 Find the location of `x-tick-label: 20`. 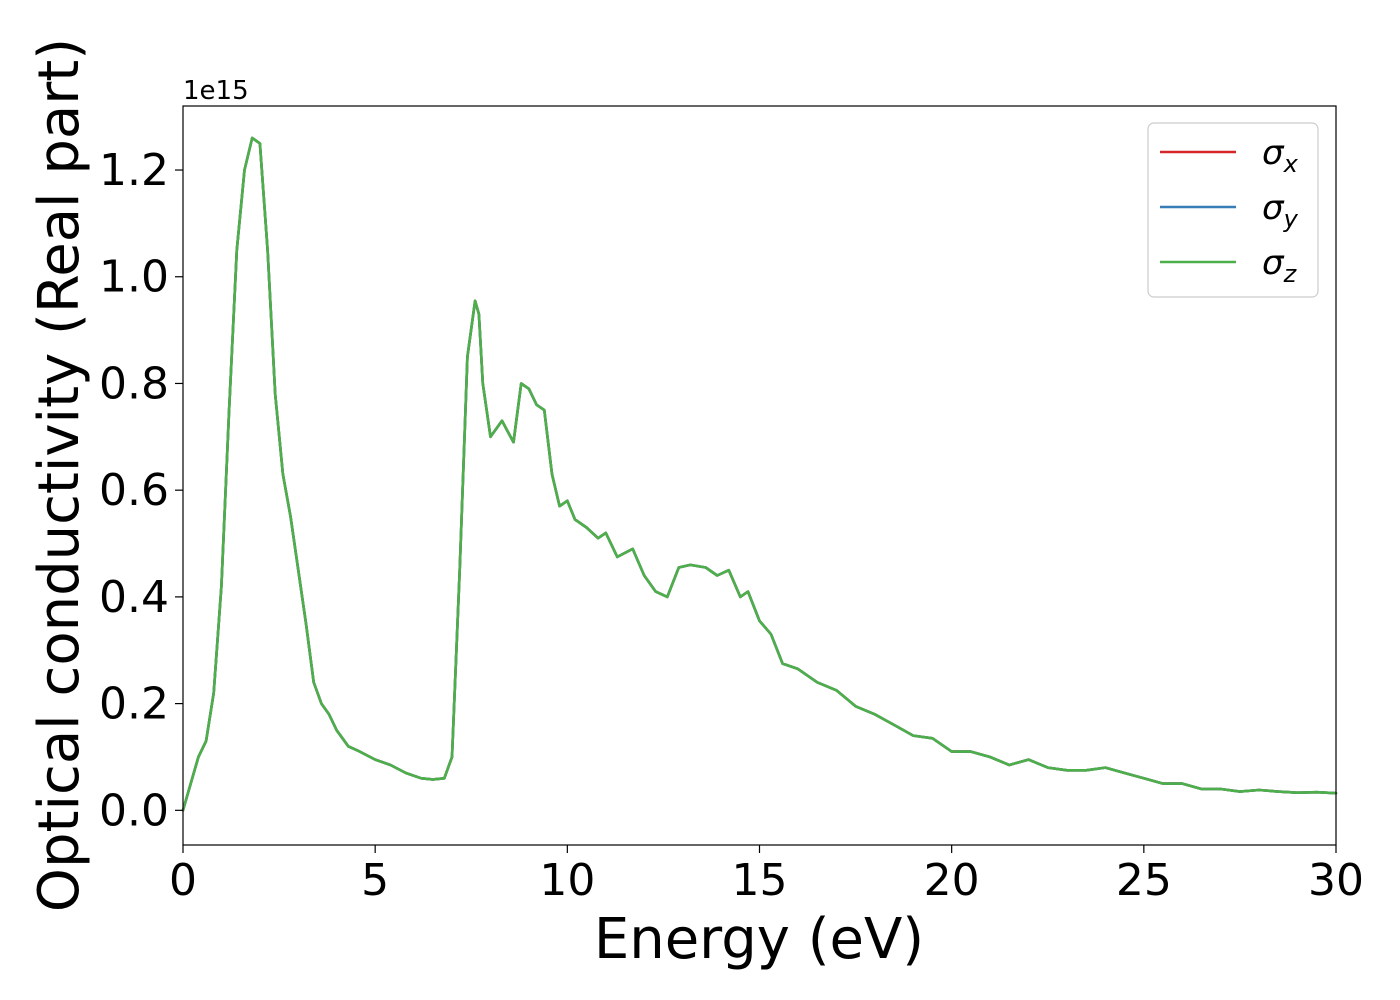

x-tick-label: 20 is located at coordinates (952, 880).